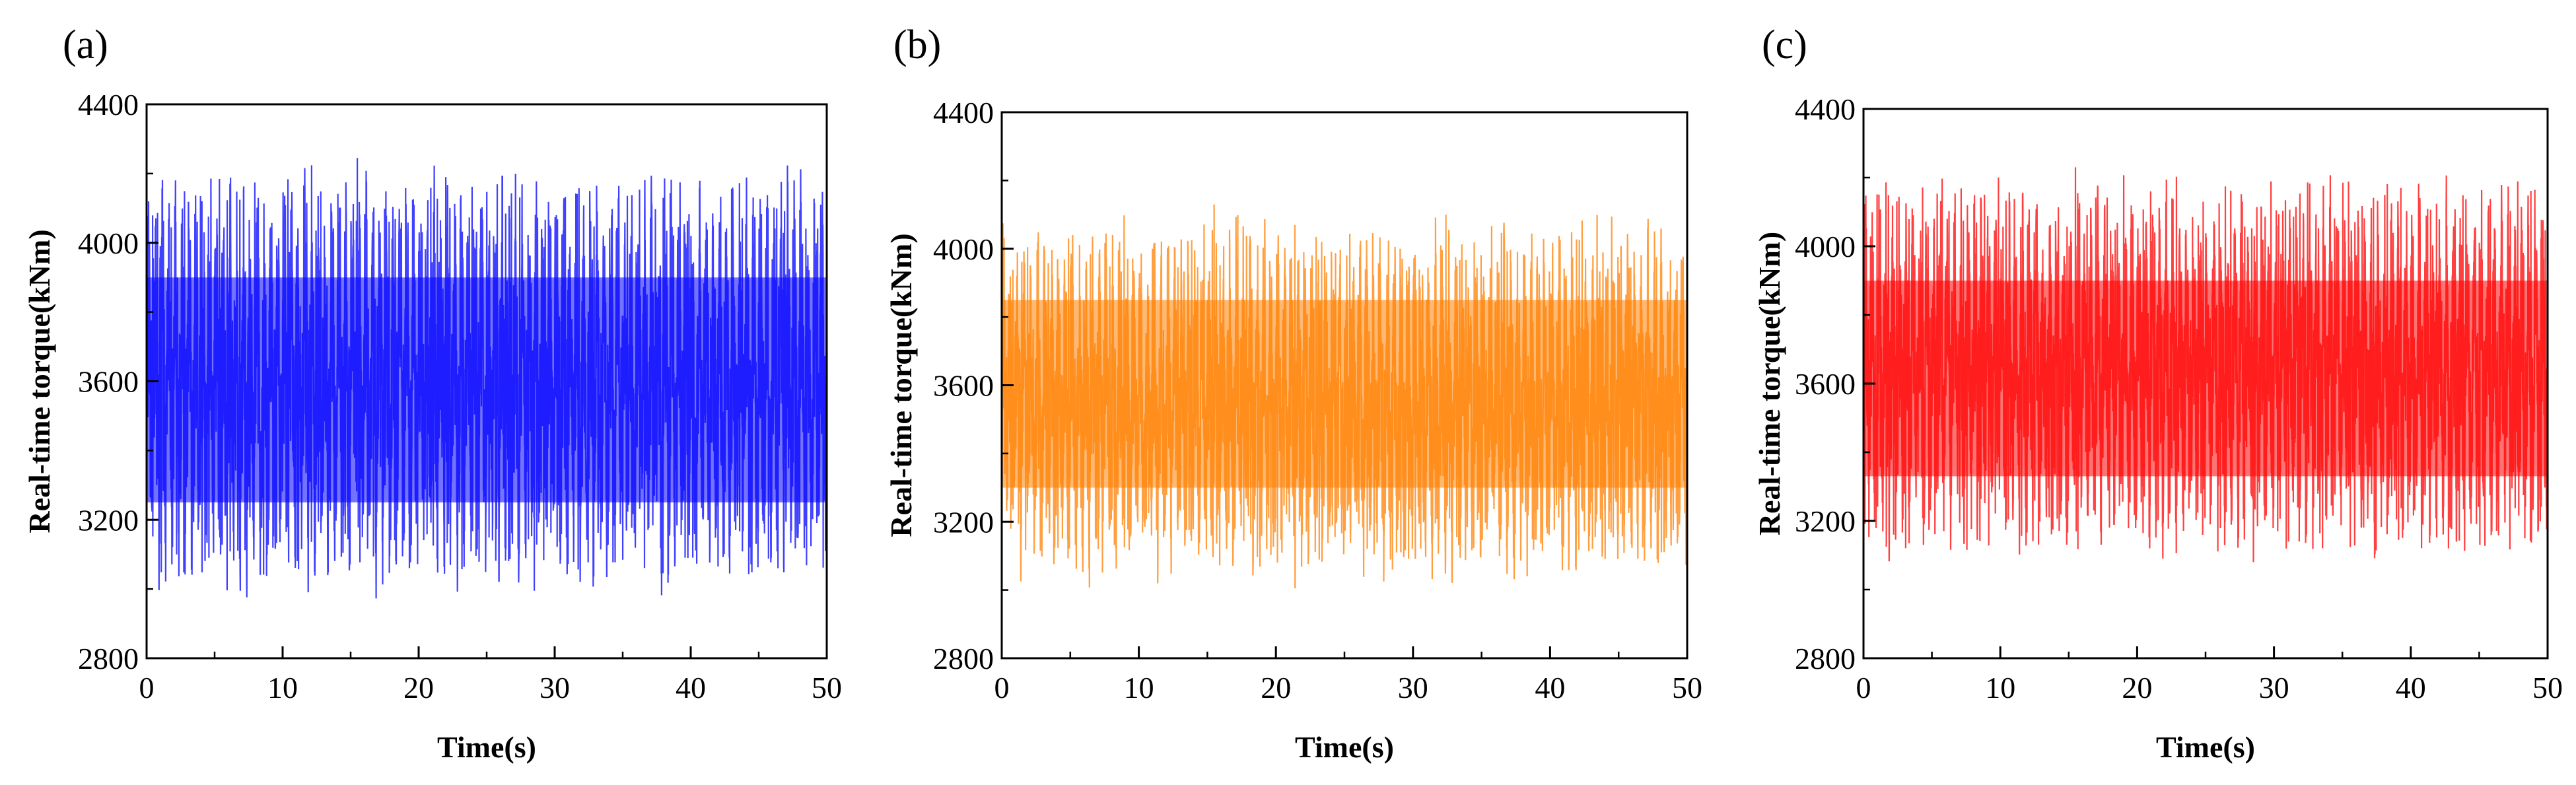 The height and width of the screenshot is (785, 2576). Describe the element at coordinates (917, 44) in the screenshot. I see `panel-label: (b)` at that location.